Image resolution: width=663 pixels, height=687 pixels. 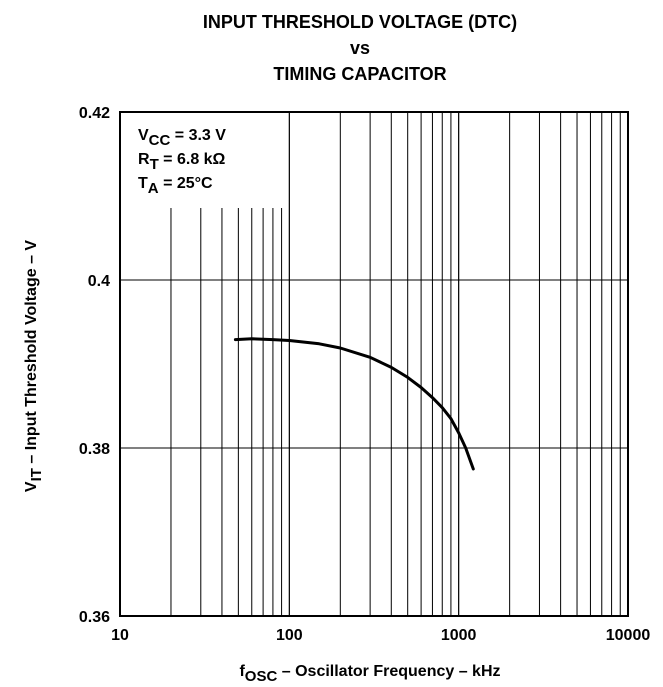 I want to click on condition-rest: = 3.3 V, so click(x=198, y=135).